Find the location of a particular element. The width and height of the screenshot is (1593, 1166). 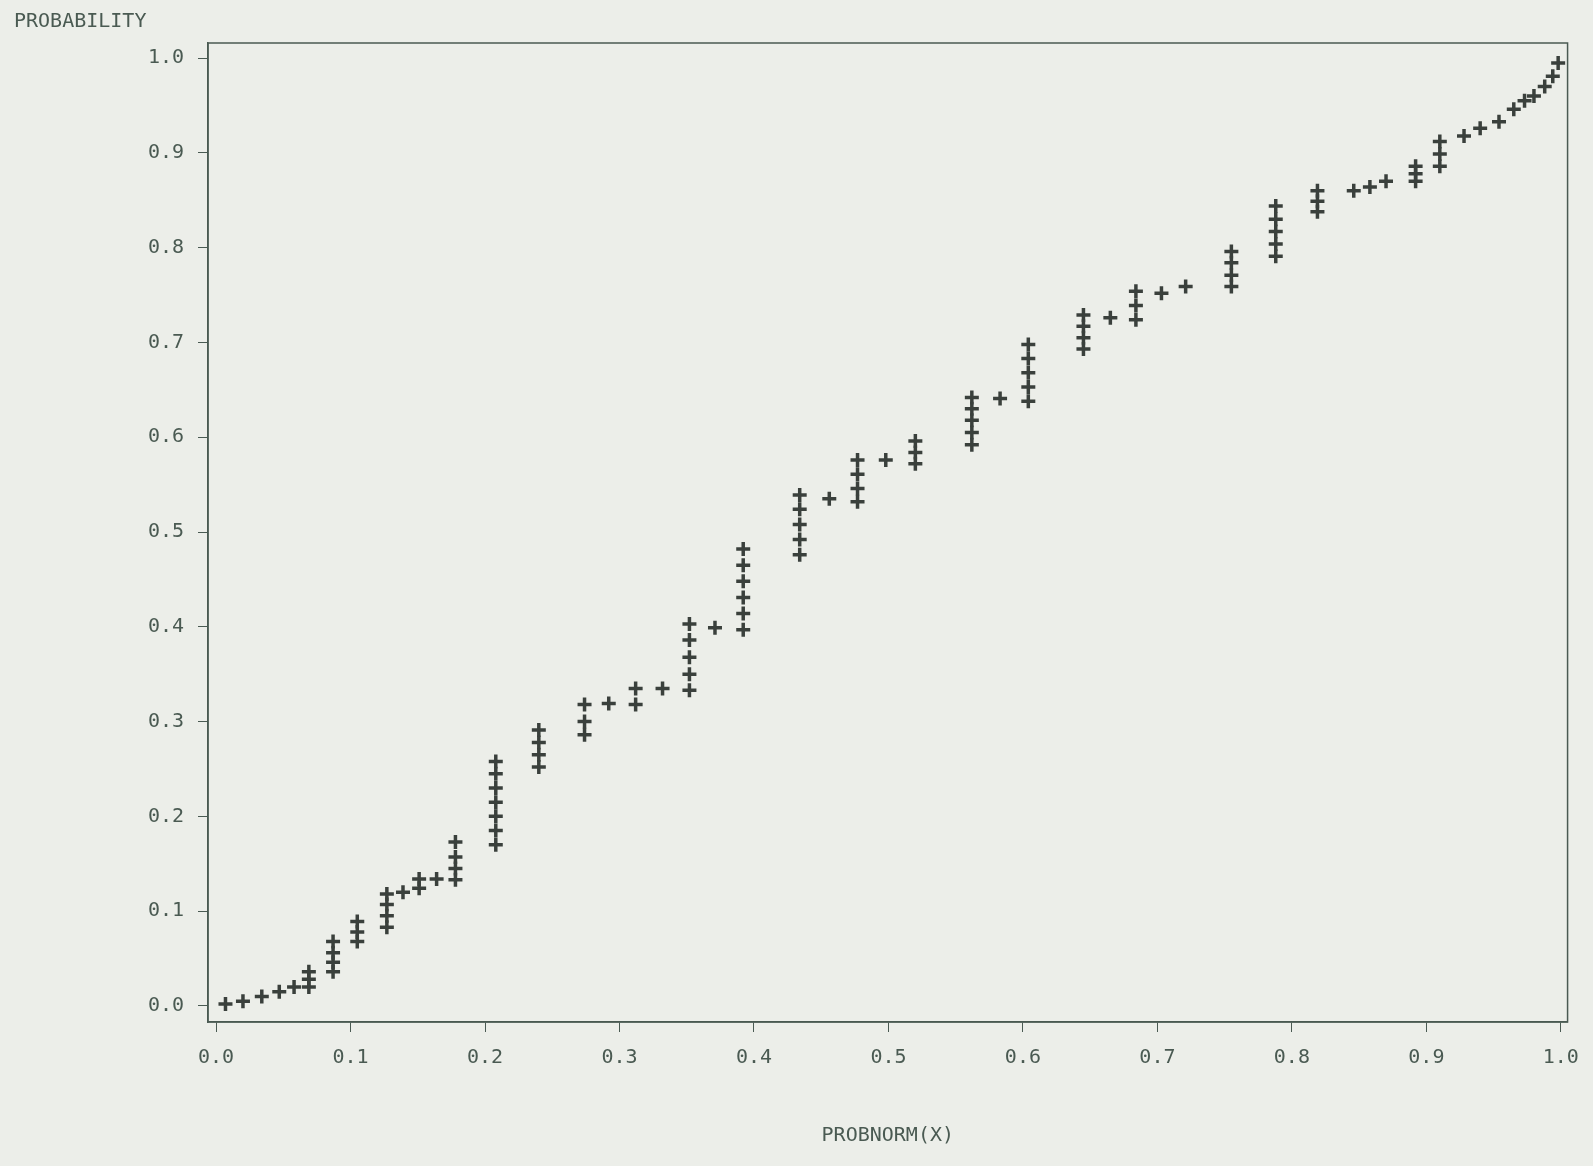

y-tick-label: 0.2 is located at coordinates (165, 814).